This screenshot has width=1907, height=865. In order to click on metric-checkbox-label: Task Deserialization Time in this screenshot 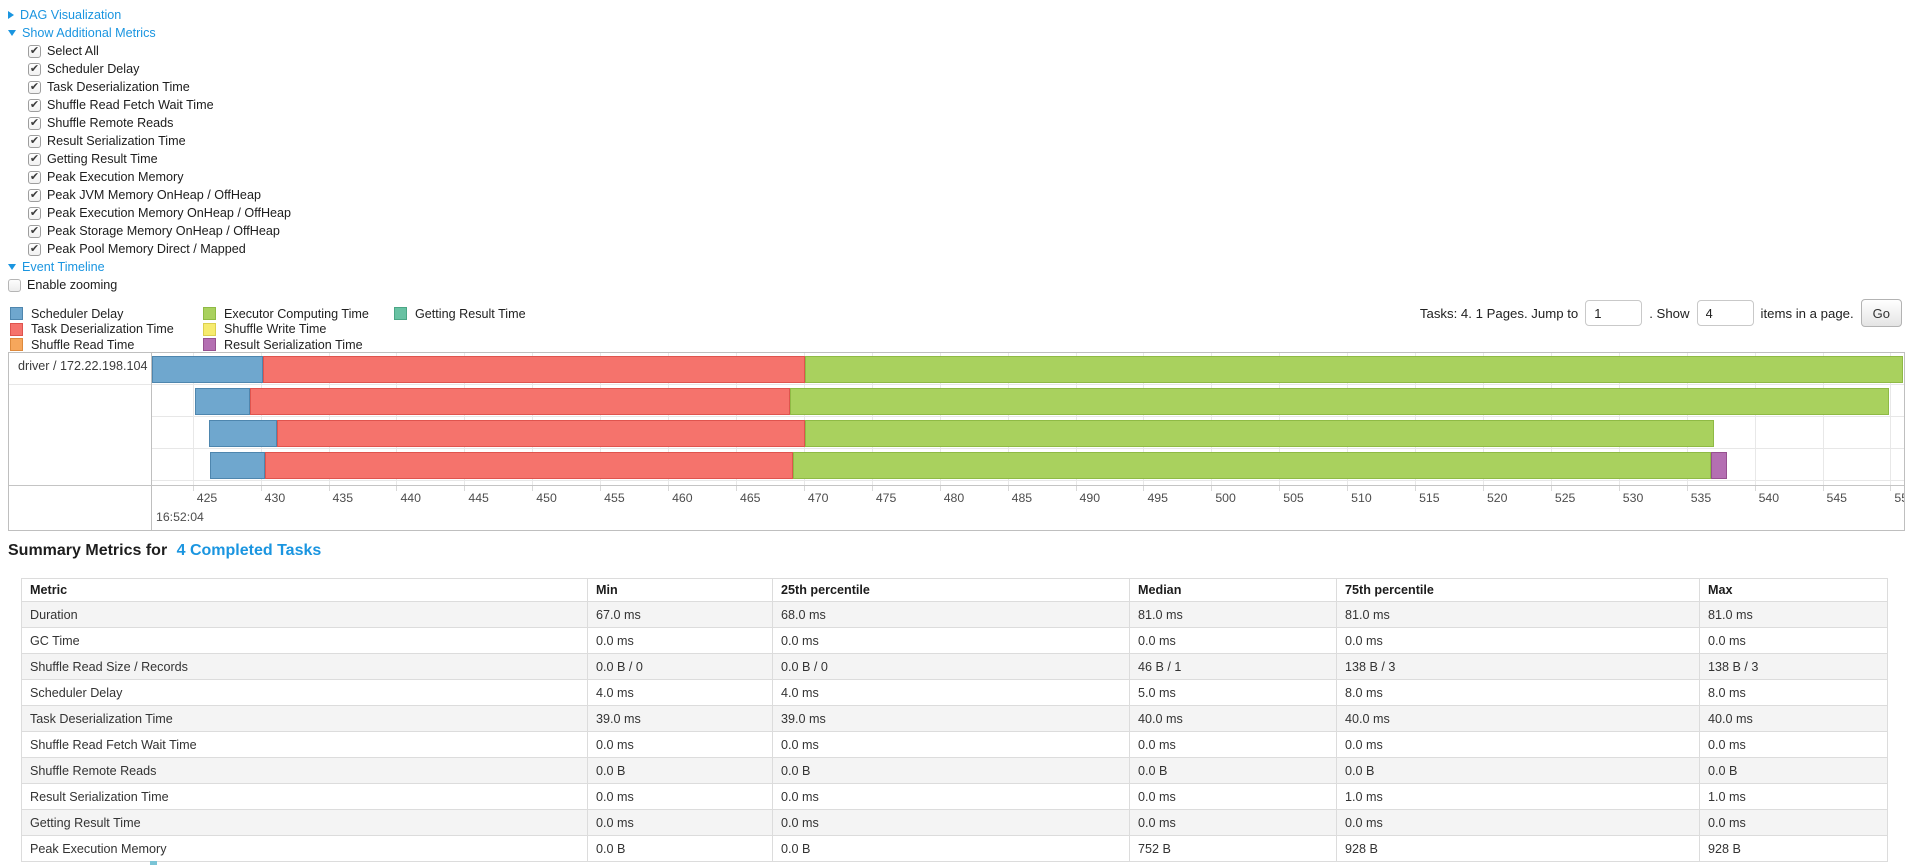, I will do `click(118, 87)`.